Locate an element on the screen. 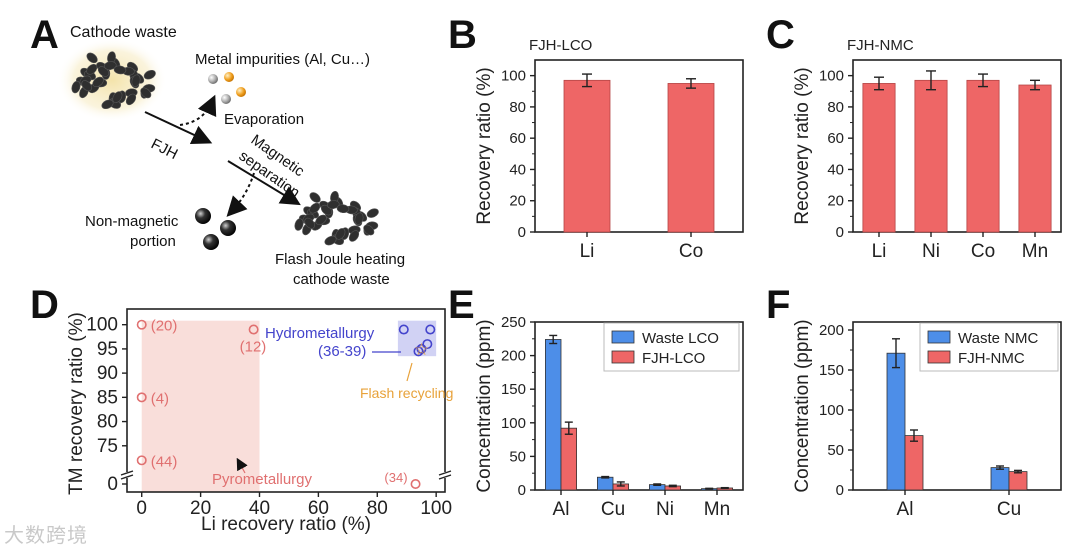  bar-mn is located at coordinates (1035, 158).